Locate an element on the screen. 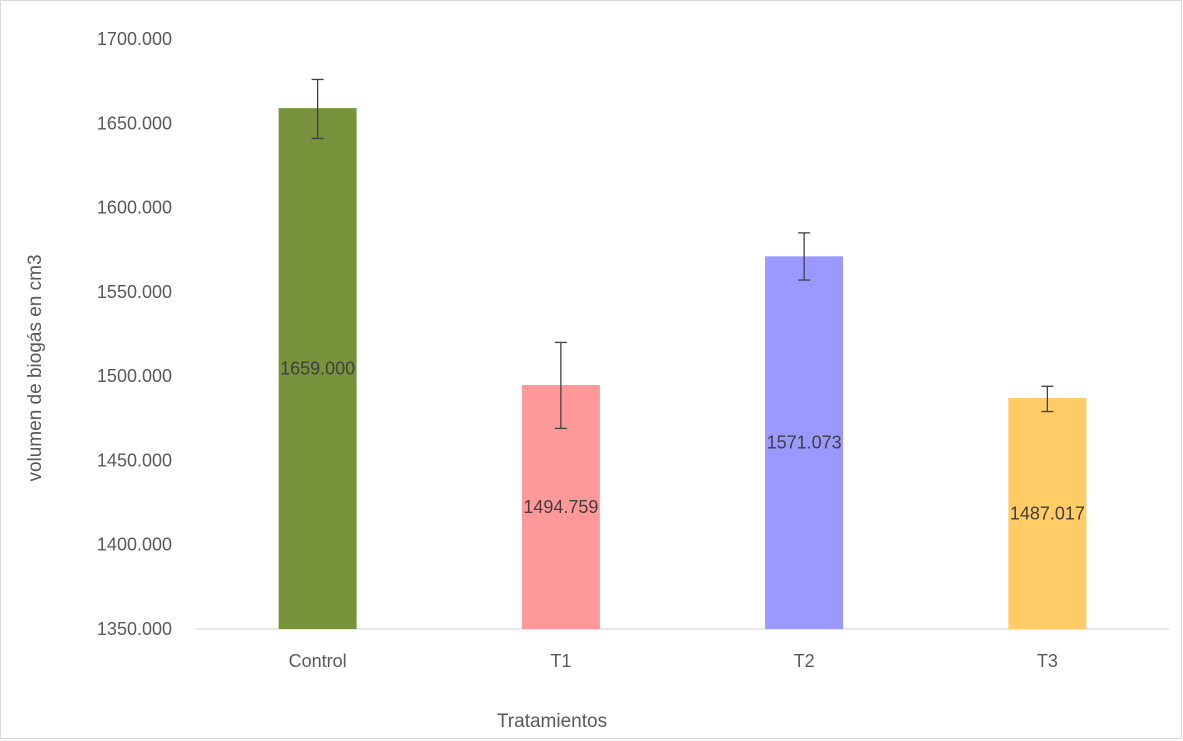 The height and width of the screenshot is (741, 1183). data-label-t1: 1494.759 is located at coordinates (560, 507).